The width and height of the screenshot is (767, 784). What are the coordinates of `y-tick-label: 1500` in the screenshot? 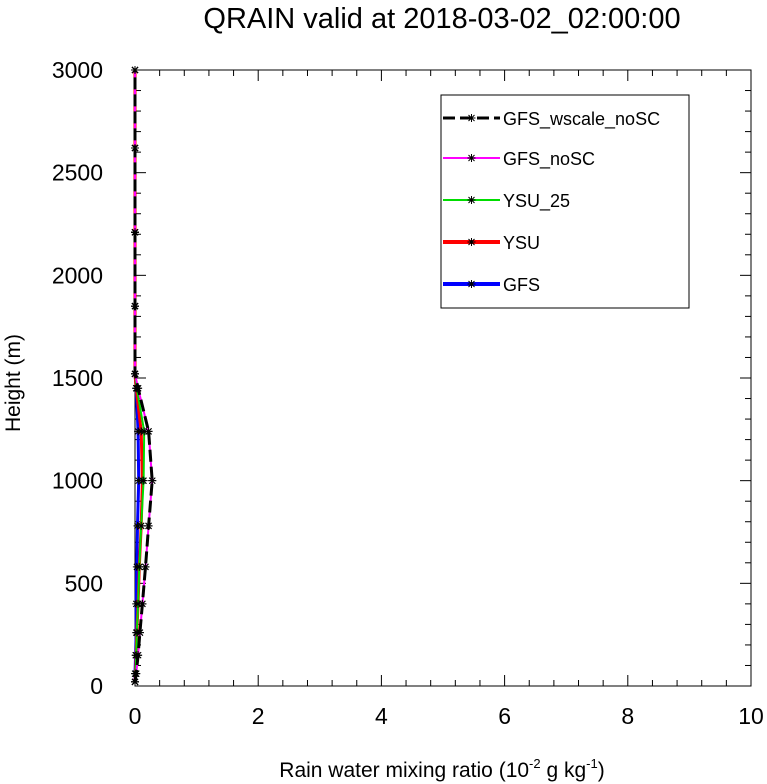 It's located at (77, 378).